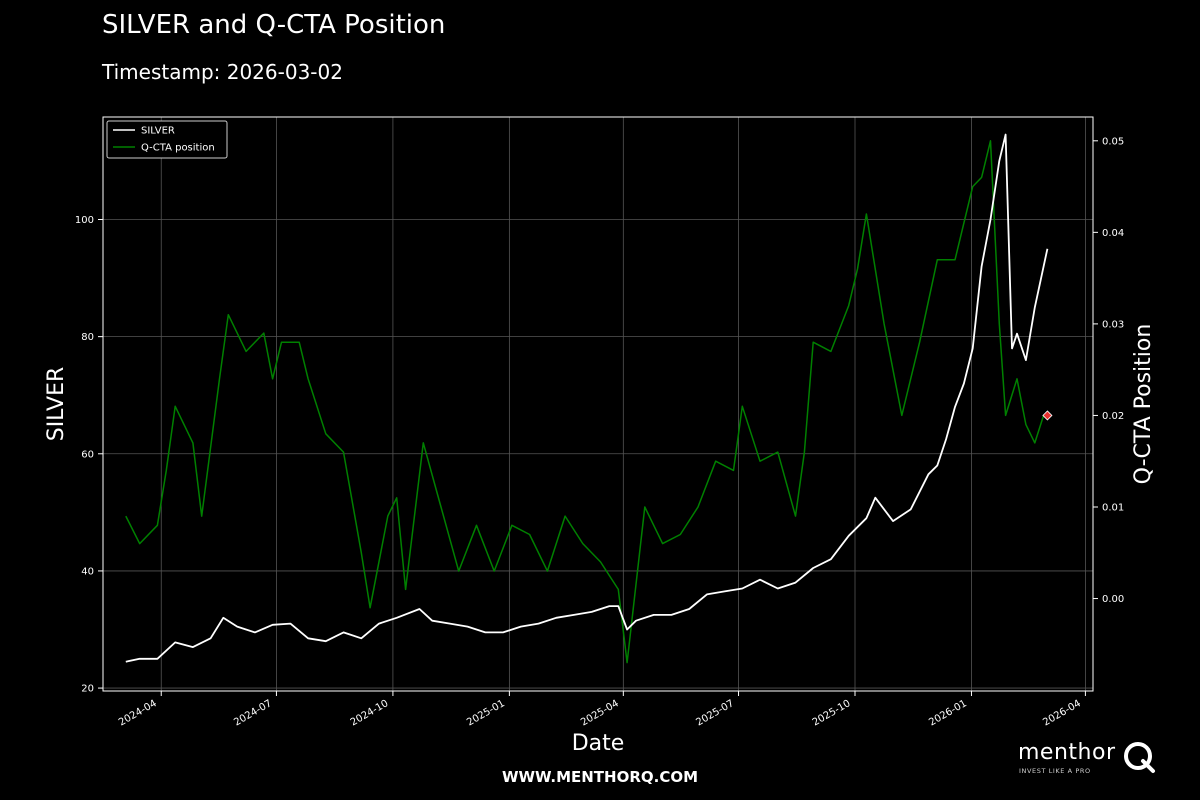 Image resolution: width=1200 pixels, height=800 pixels. What do you see at coordinates (486, 713) in the screenshot?
I see `x-tick-label: 2025-01` at bounding box center [486, 713].